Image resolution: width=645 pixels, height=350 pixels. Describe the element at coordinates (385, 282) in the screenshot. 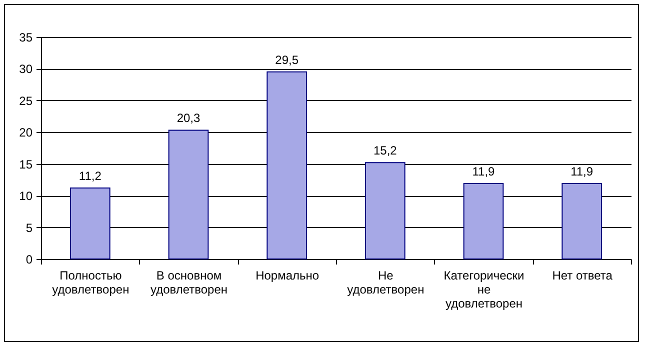

I see `x-tick-label: Не удовлетворен` at that location.